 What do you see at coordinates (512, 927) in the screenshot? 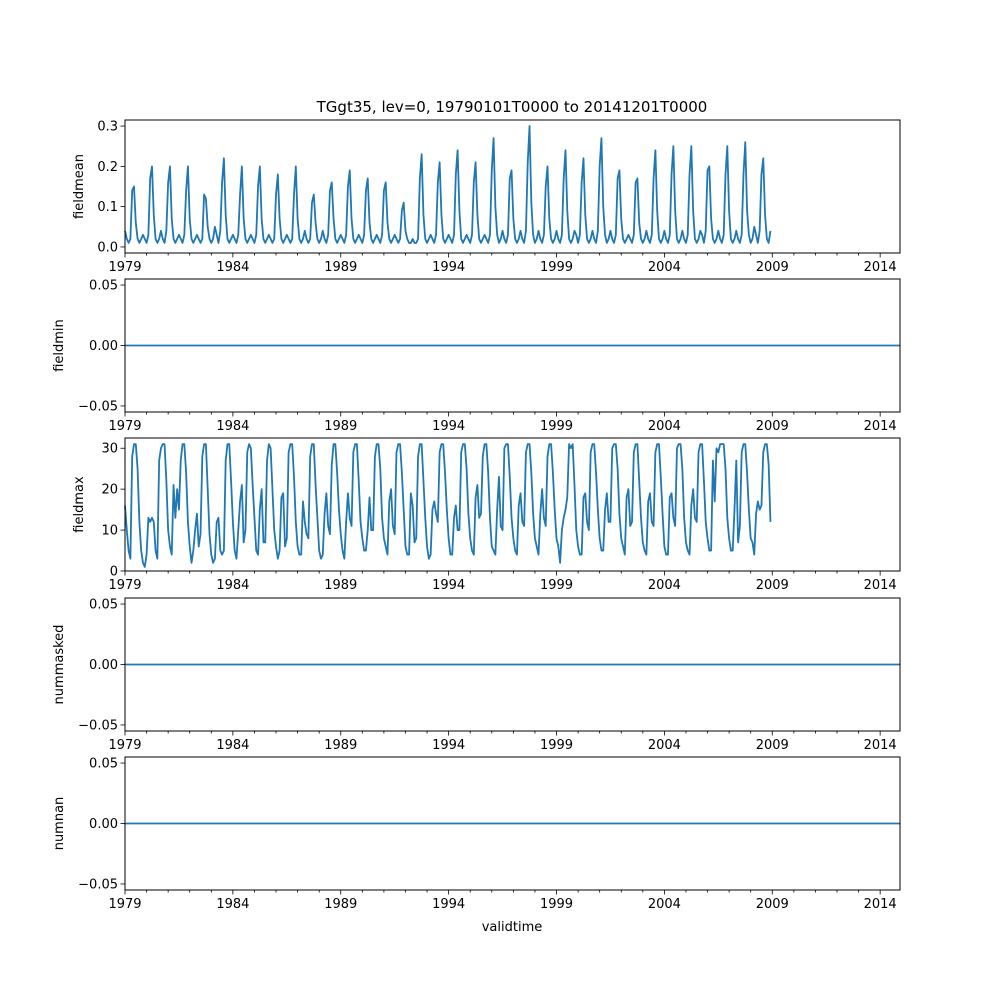
I see `x-axis-label: validtime` at bounding box center [512, 927].